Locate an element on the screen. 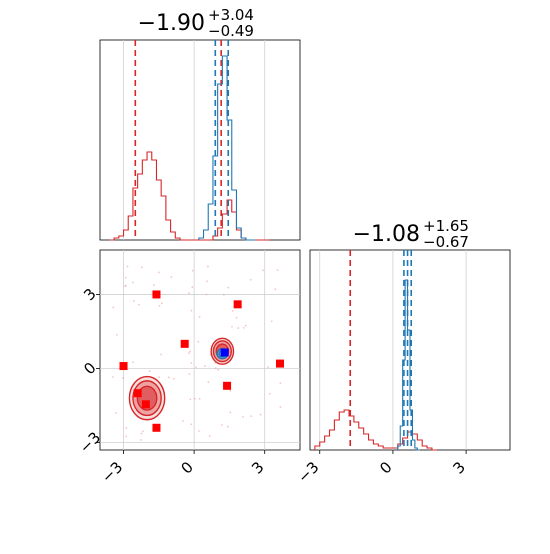  scatter-background-samples is located at coordinates (197, 353).